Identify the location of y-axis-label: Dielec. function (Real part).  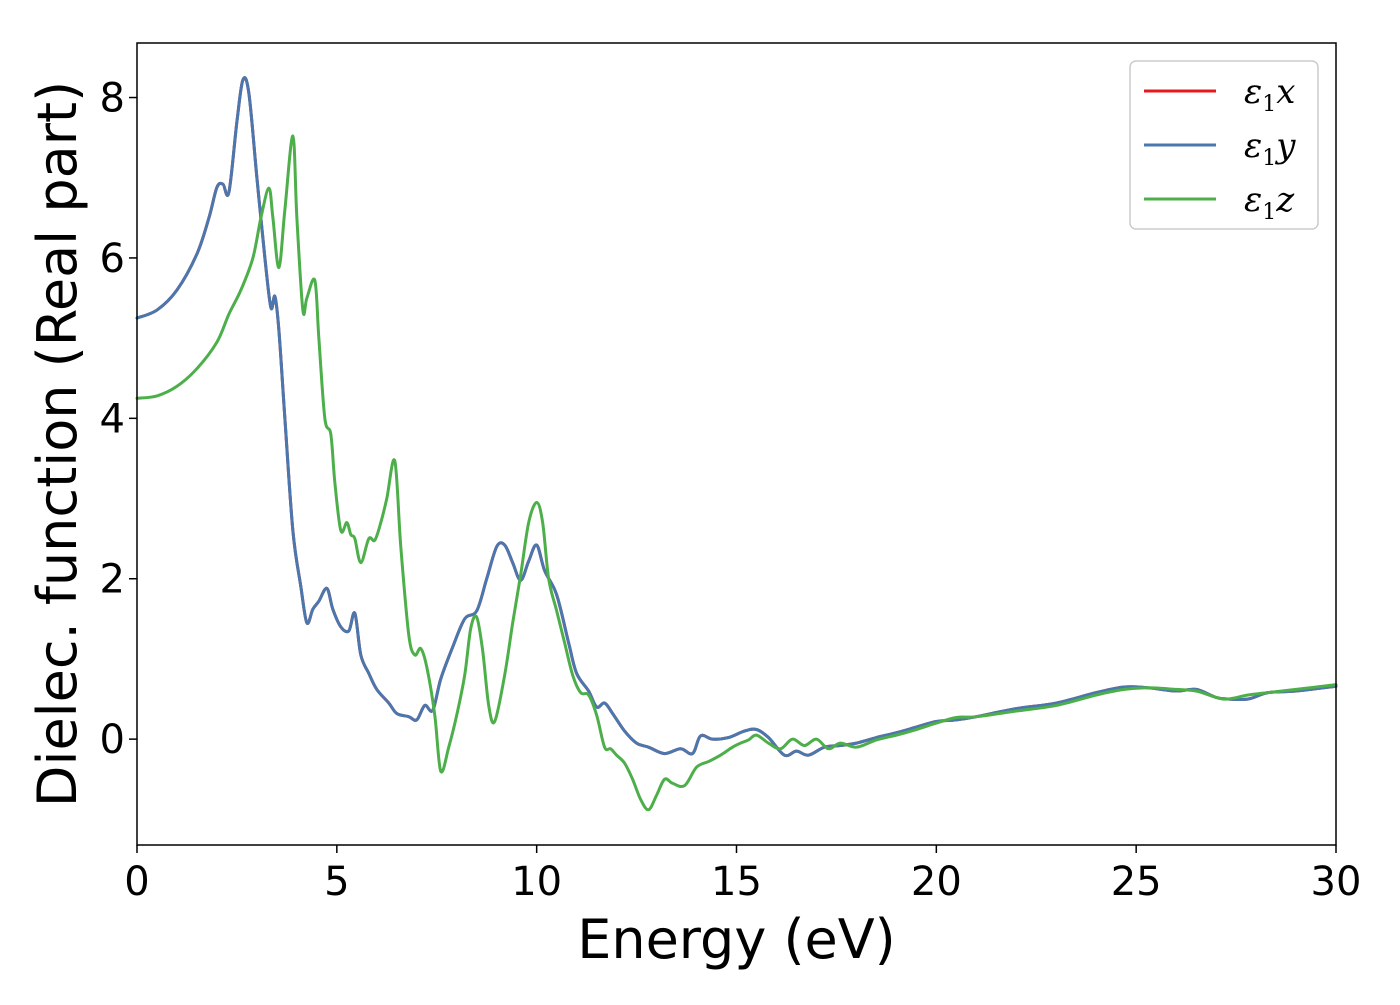
(57, 444).